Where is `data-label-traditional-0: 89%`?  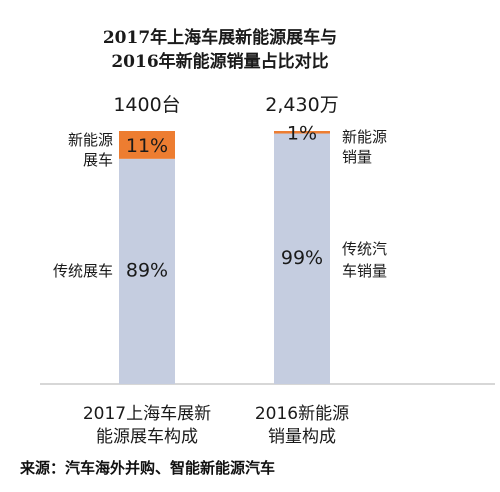 data-label-traditional-0: 89% is located at coordinates (147, 270).